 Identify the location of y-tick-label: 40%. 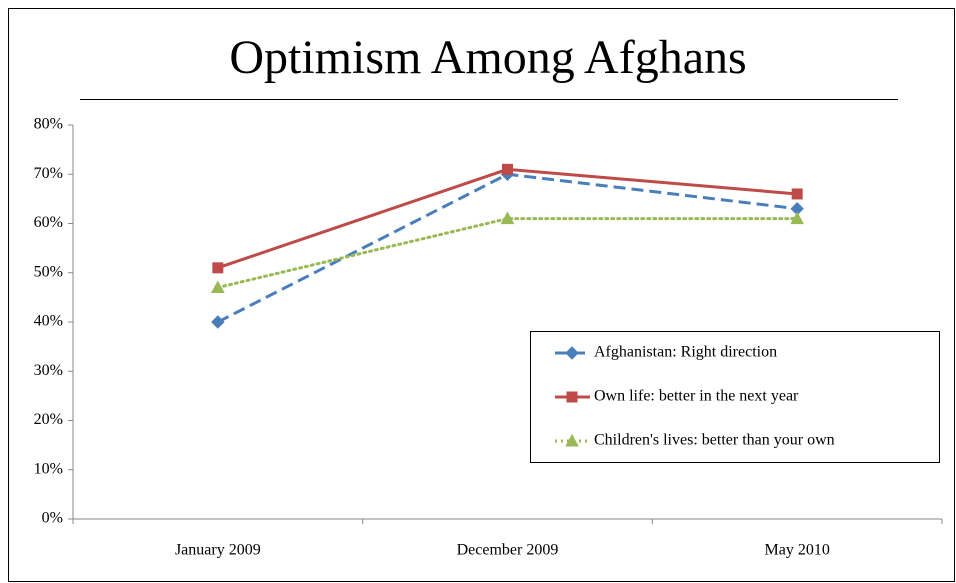
(48, 321).